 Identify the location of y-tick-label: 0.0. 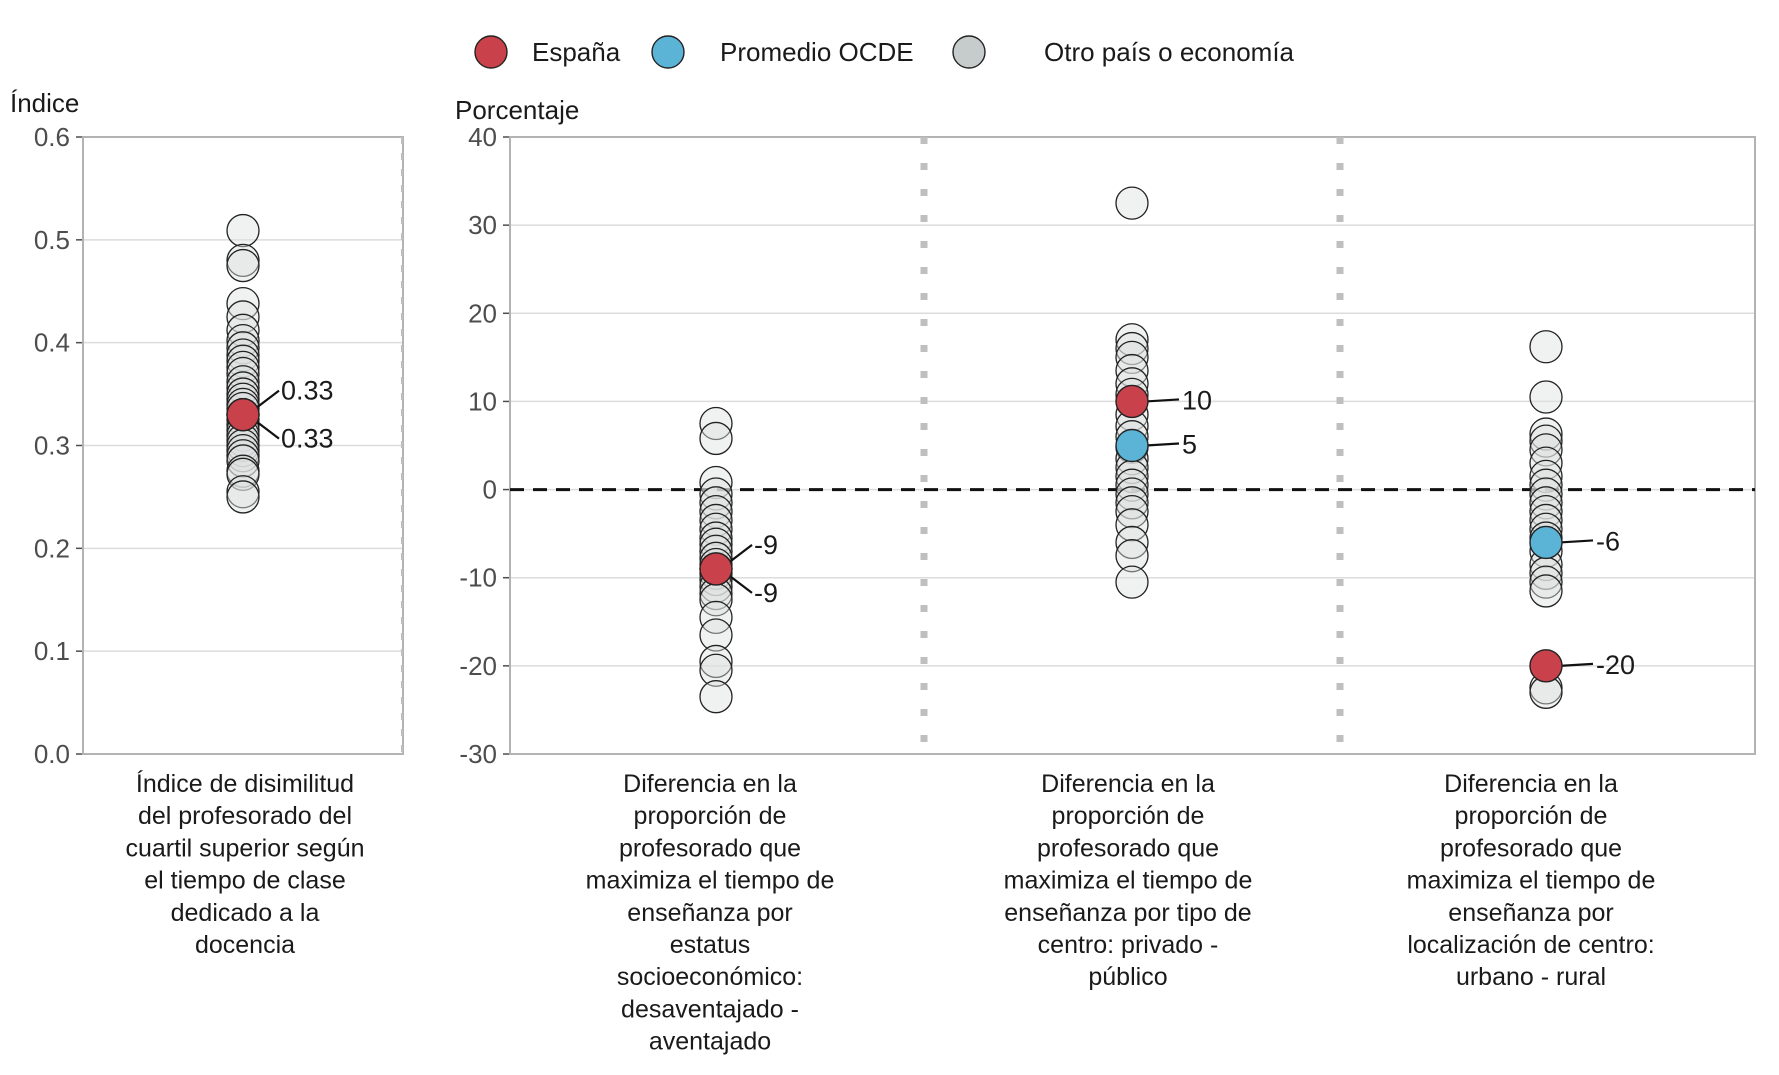
(52, 754).